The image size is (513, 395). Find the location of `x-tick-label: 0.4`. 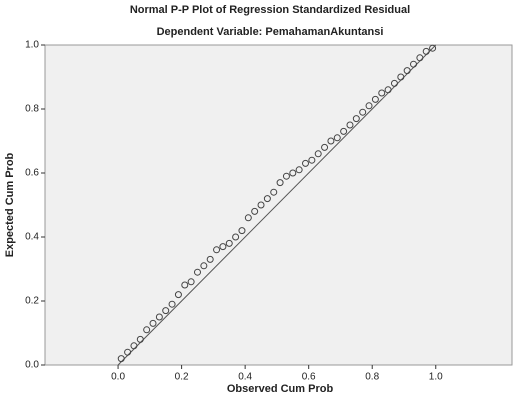

x-tick-label: 0.4 is located at coordinates (245, 377).